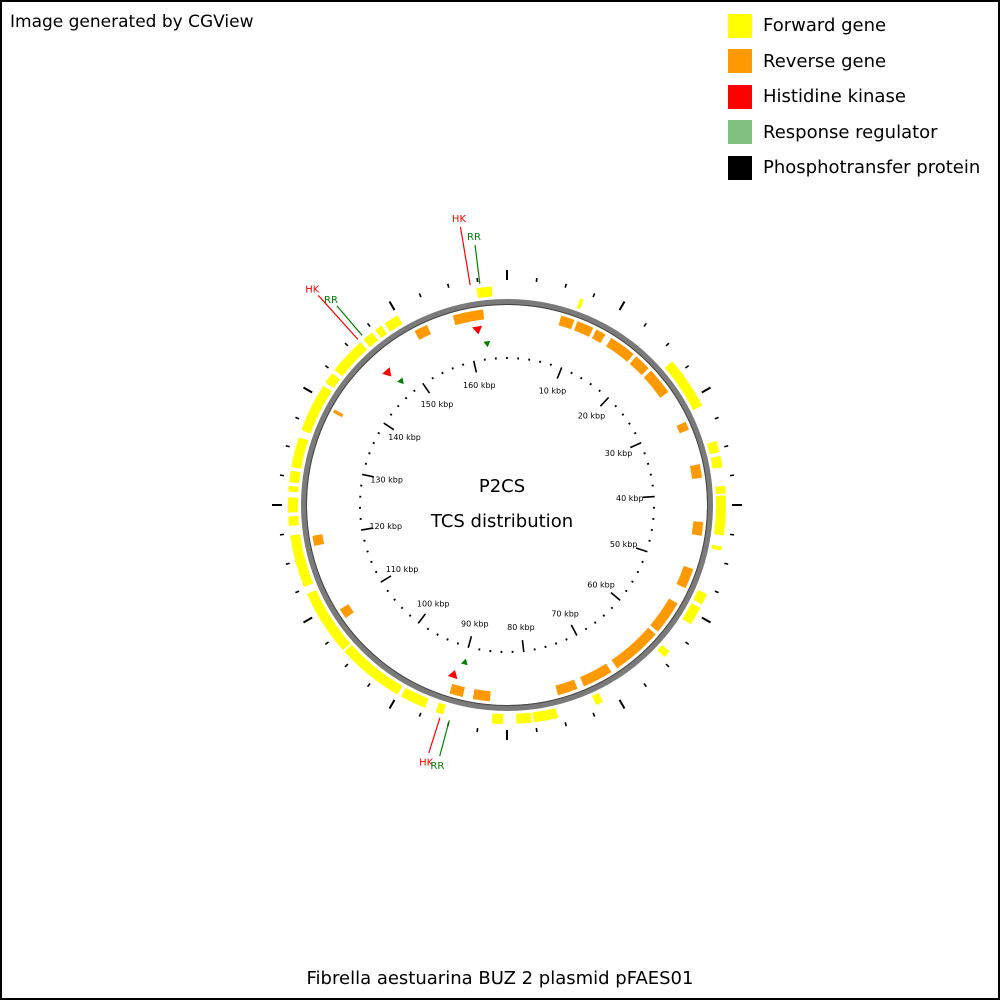  I want to click on ruler-label: 40 kbp, so click(630, 498).